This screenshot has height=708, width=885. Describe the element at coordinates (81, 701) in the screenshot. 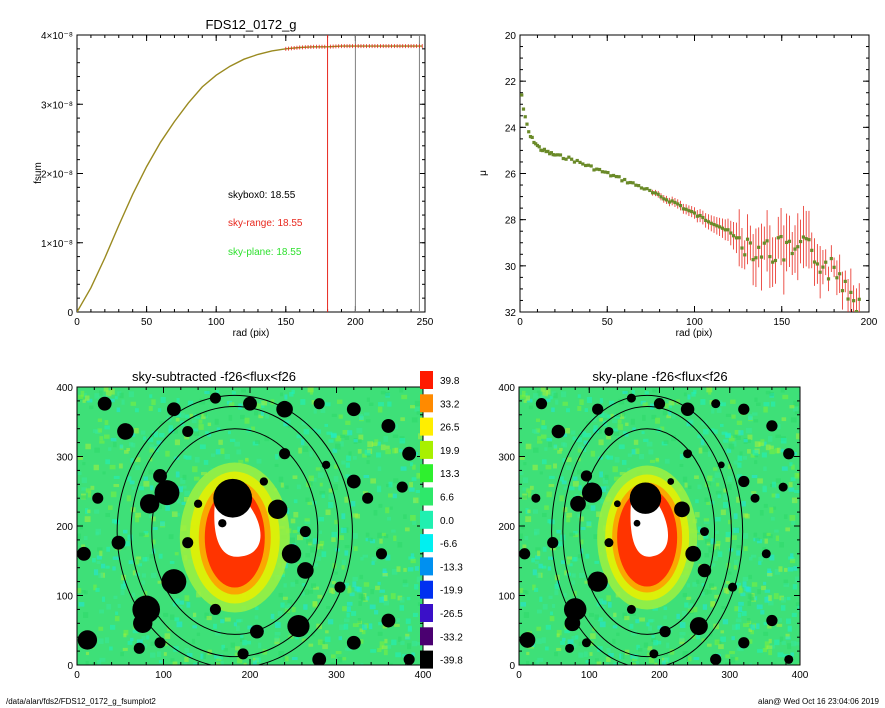

I see `footer-file-path: /data/alan/fds2/FDS12_0172_g_fsumplot2` at that location.